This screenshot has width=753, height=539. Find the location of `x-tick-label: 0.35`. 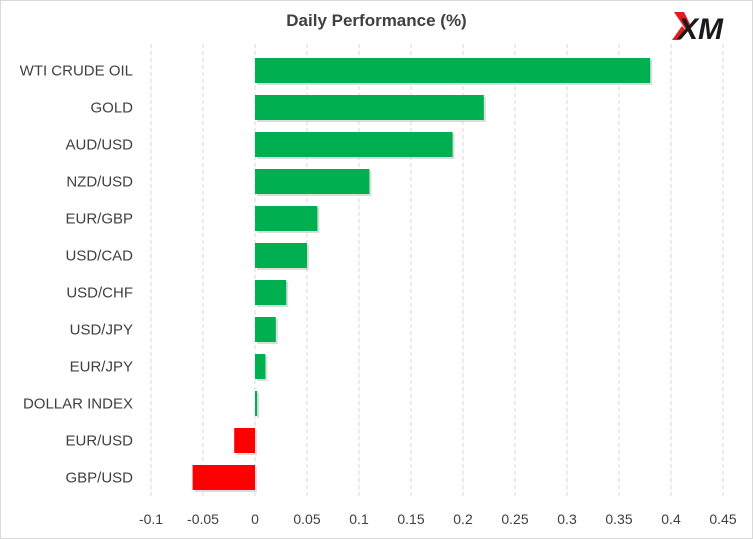

x-tick-label: 0.35 is located at coordinates (618, 519).